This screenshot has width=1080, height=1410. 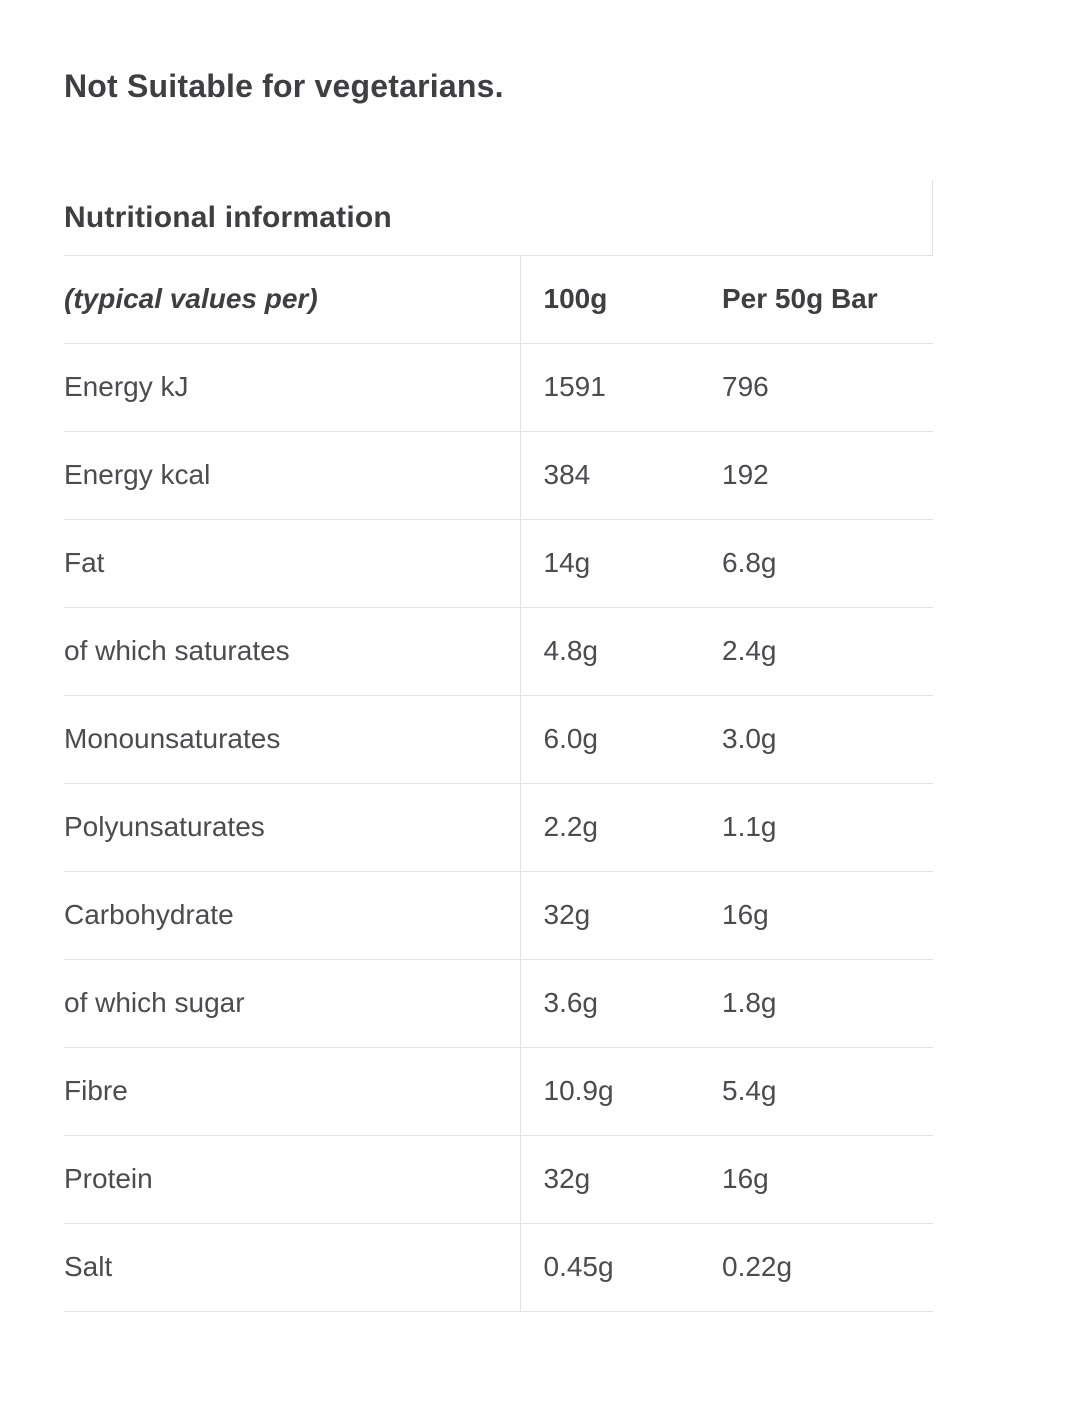 I want to click on nutrient-value-100g: 2.2g, so click(x=571, y=826).